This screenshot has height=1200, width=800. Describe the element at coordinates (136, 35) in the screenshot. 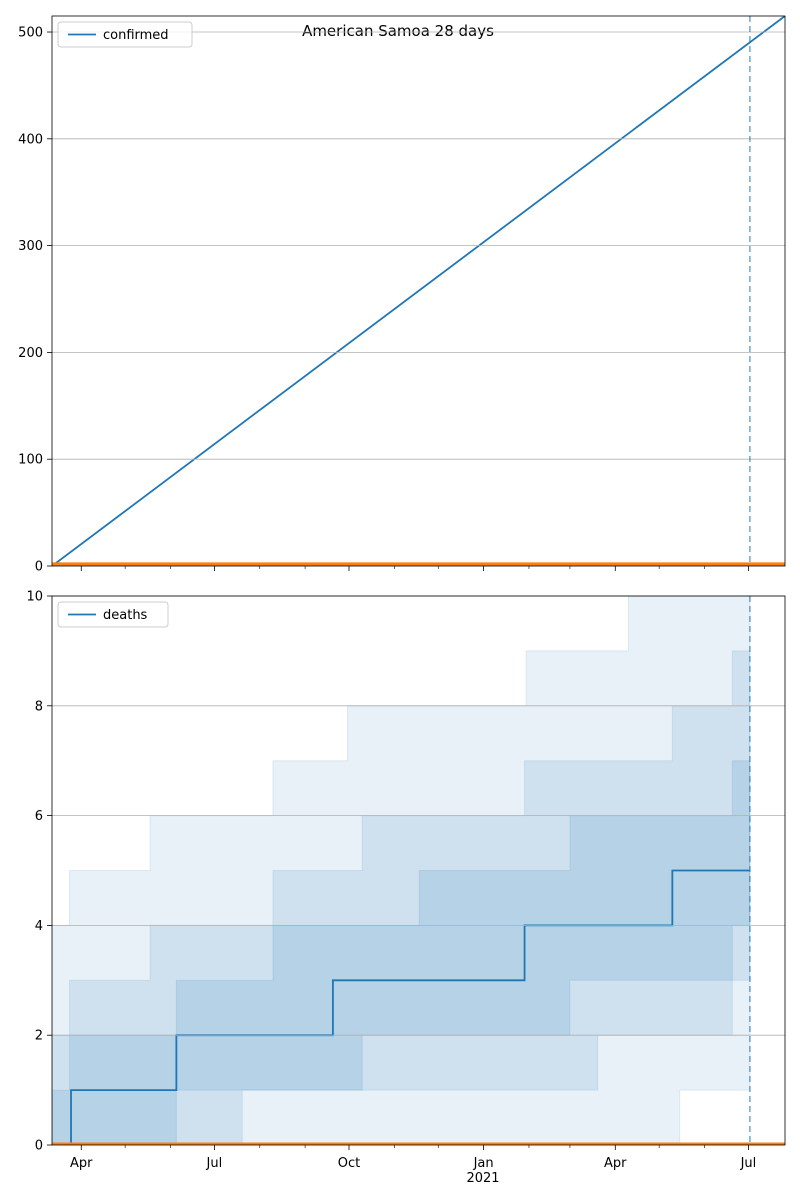

I see `legend-label: confirmed` at that location.